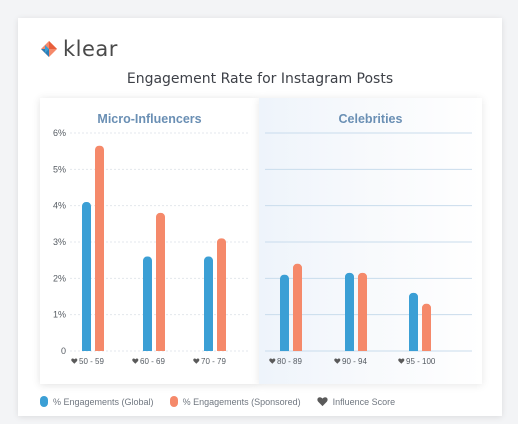 The height and width of the screenshot is (424, 518). I want to click on brand-name: klear, so click(90, 49).